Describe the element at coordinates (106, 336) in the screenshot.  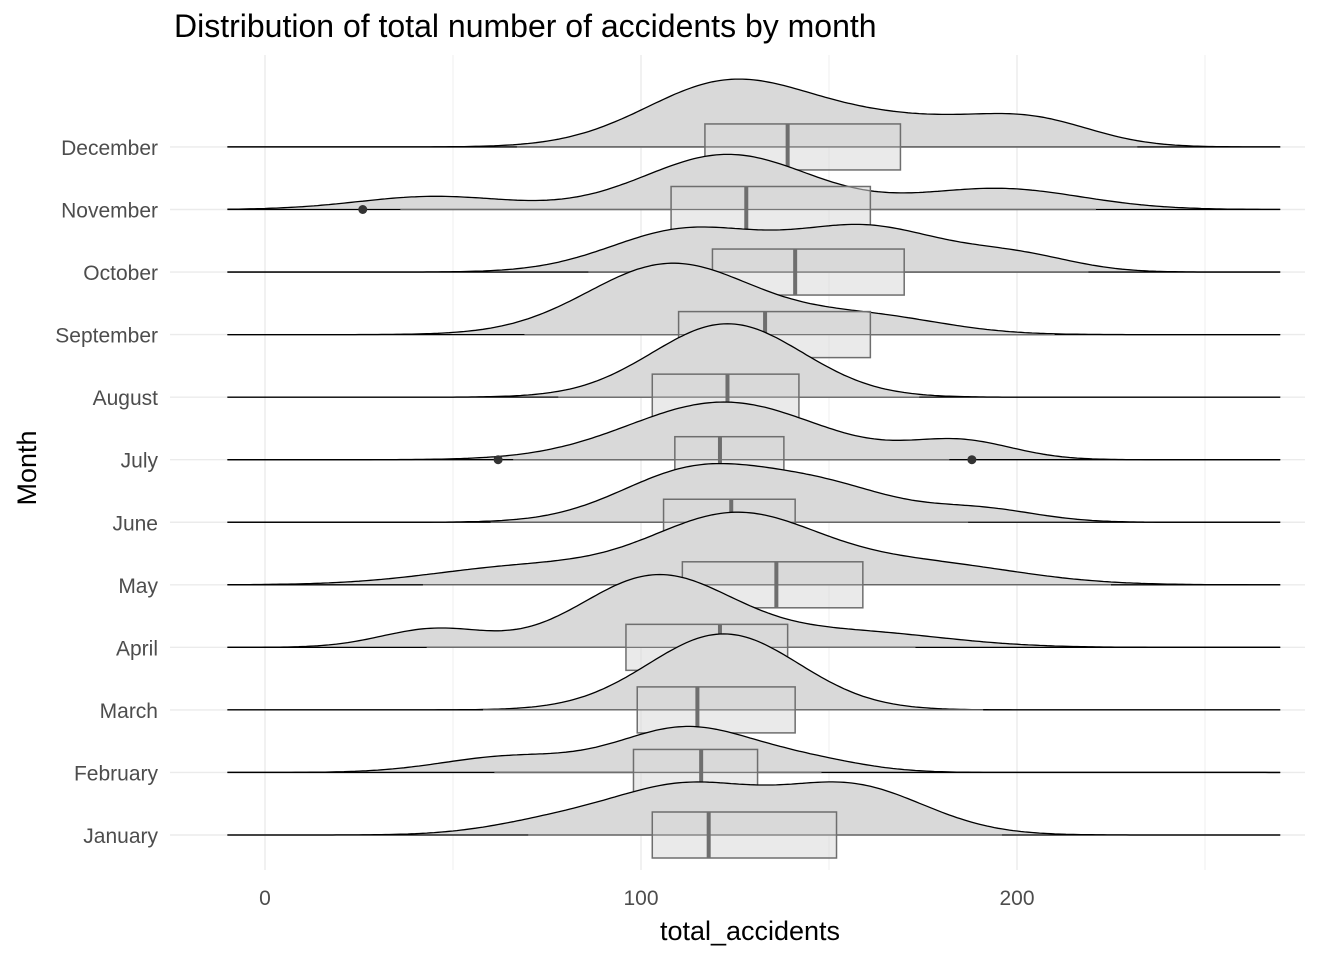
I see `y-tick-label: September` at that location.